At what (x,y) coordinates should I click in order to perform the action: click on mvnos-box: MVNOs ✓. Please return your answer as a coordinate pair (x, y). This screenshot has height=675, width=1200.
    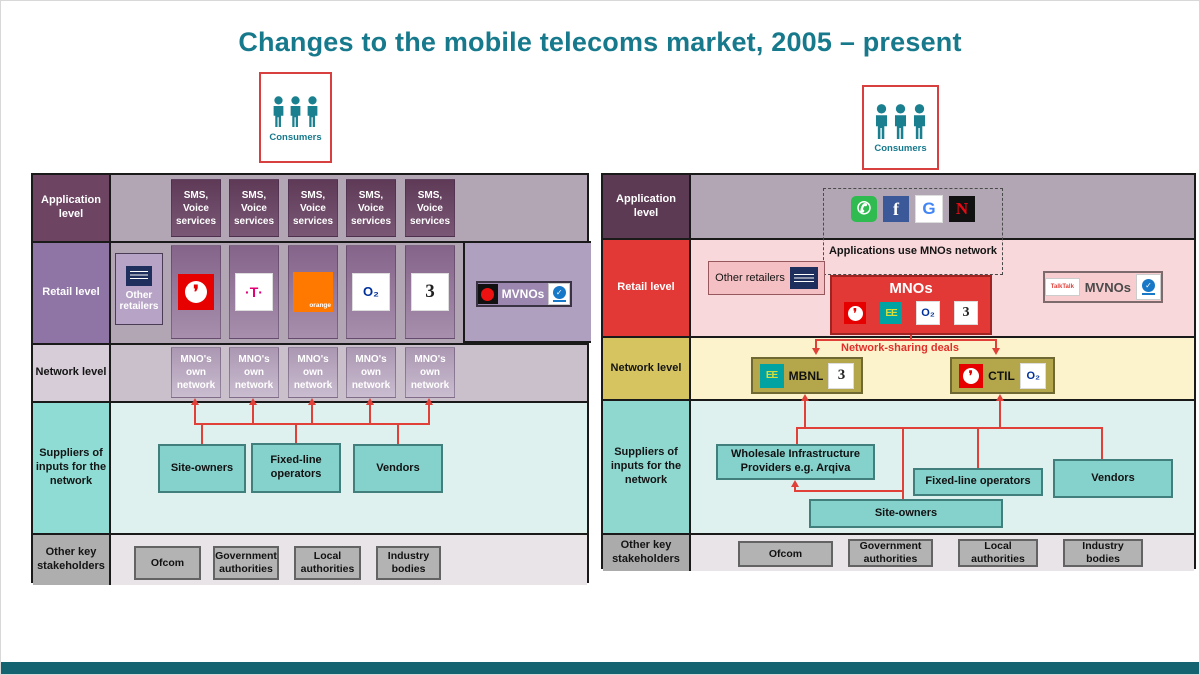
    Looking at the image, I should click on (524, 294).